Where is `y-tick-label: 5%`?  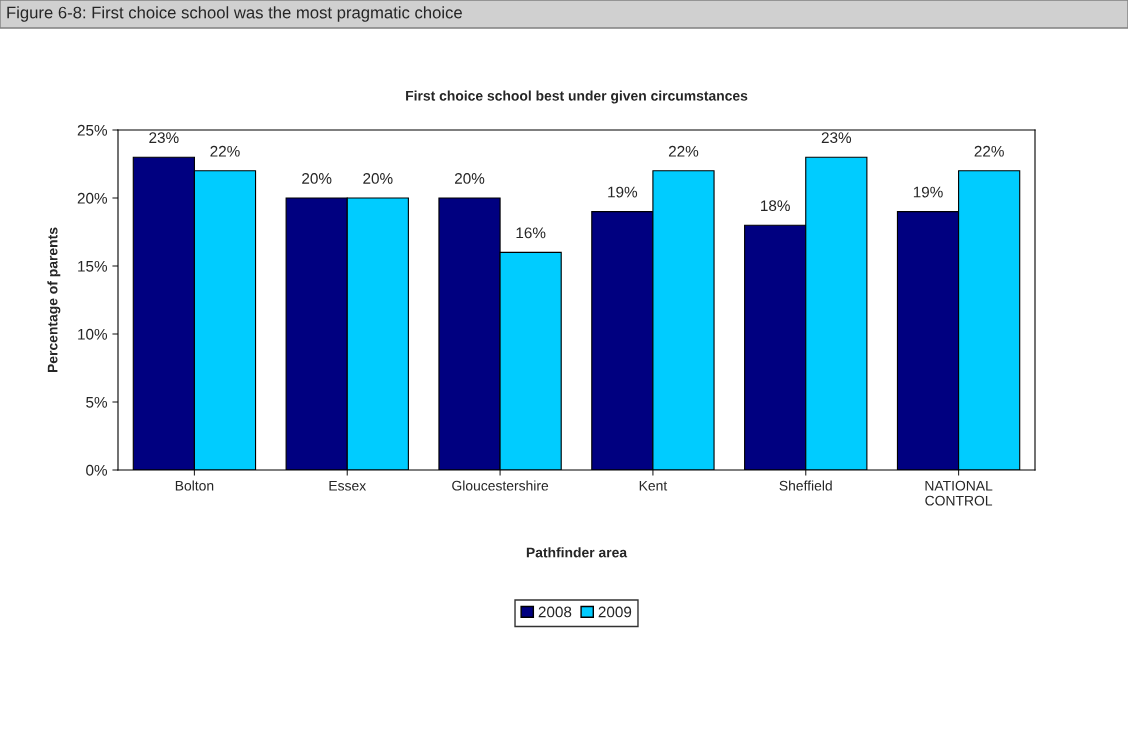 y-tick-label: 5% is located at coordinates (97, 402).